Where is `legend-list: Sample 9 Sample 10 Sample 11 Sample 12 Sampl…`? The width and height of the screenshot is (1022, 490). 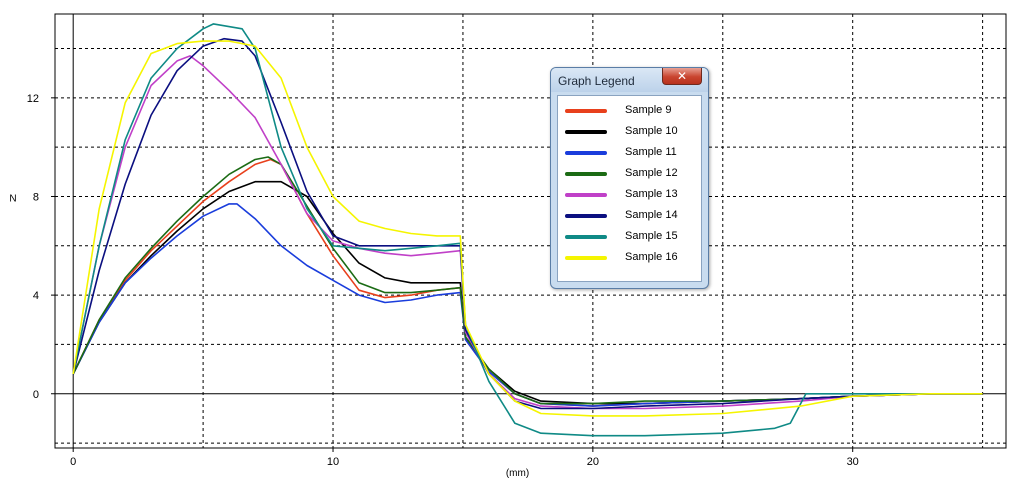 legend-list: Sample 9 Sample 10 Sample 11 Sample 12 Sampl… is located at coordinates (629, 188).